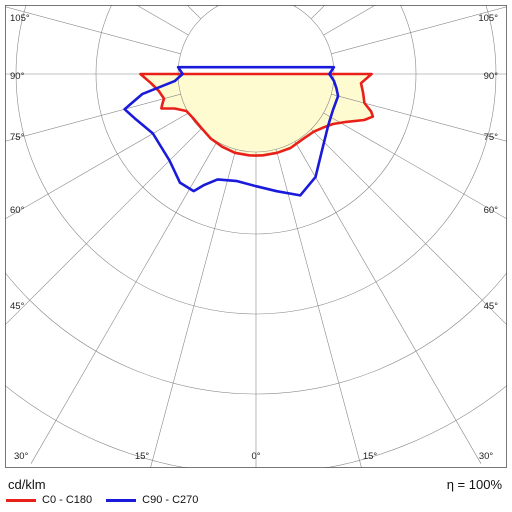  Describe the element at coordinates (255, 456) in the screenshot. I see `angle-label: 0°` at that location.